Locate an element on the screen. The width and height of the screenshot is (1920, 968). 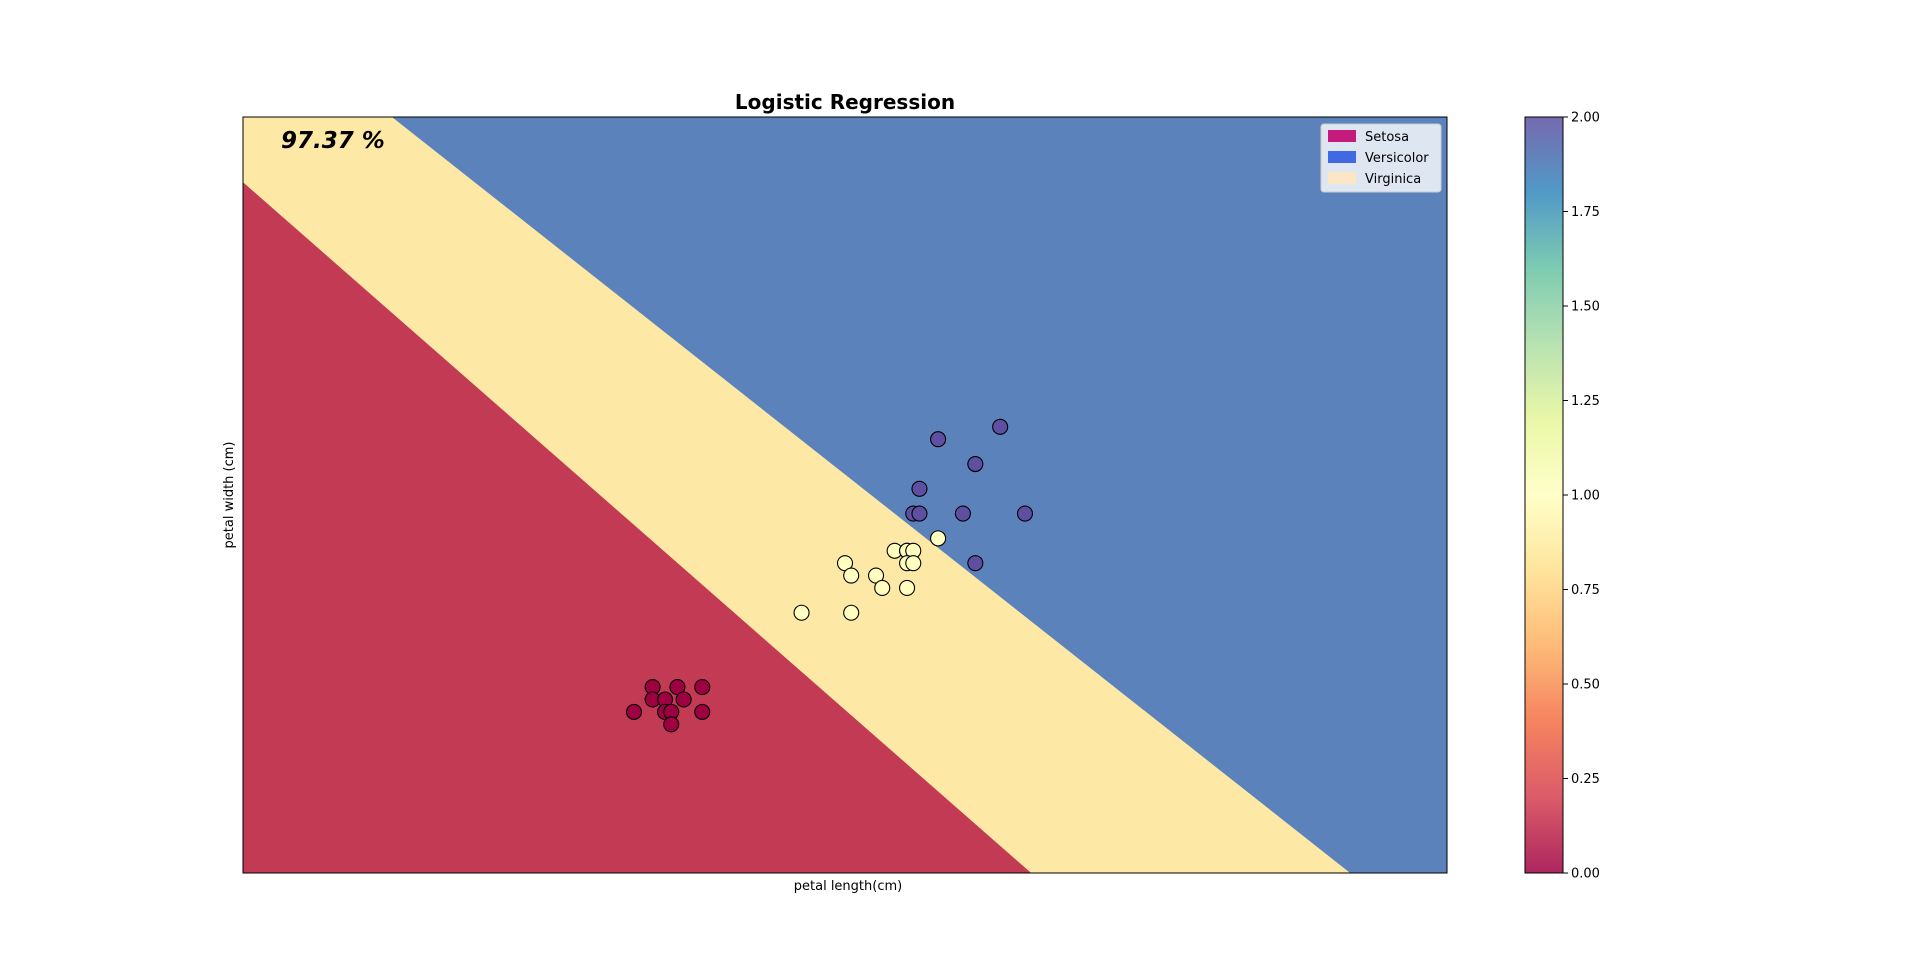
colorbar-tick-label: 0.50 is located at coordinates (1585, 685).